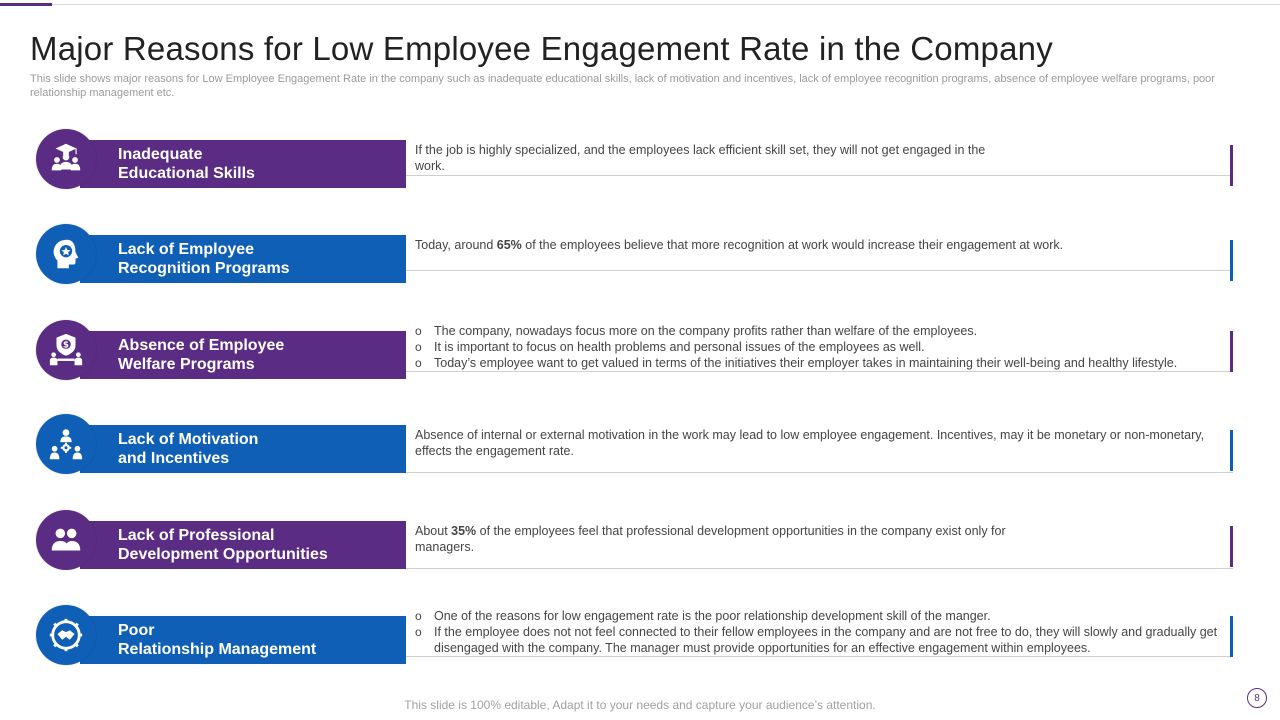 This screenshot has height=720, width=1280. I want to click on description-text-bold: 65%, so click(509, 245).